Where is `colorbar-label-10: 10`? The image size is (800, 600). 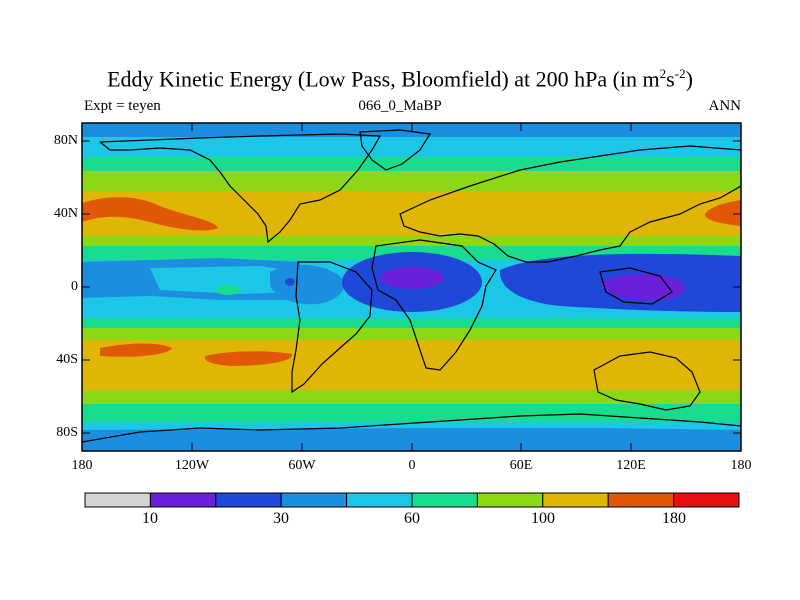
colorbar-label-10: 10 is located at coordinates (150, 518).